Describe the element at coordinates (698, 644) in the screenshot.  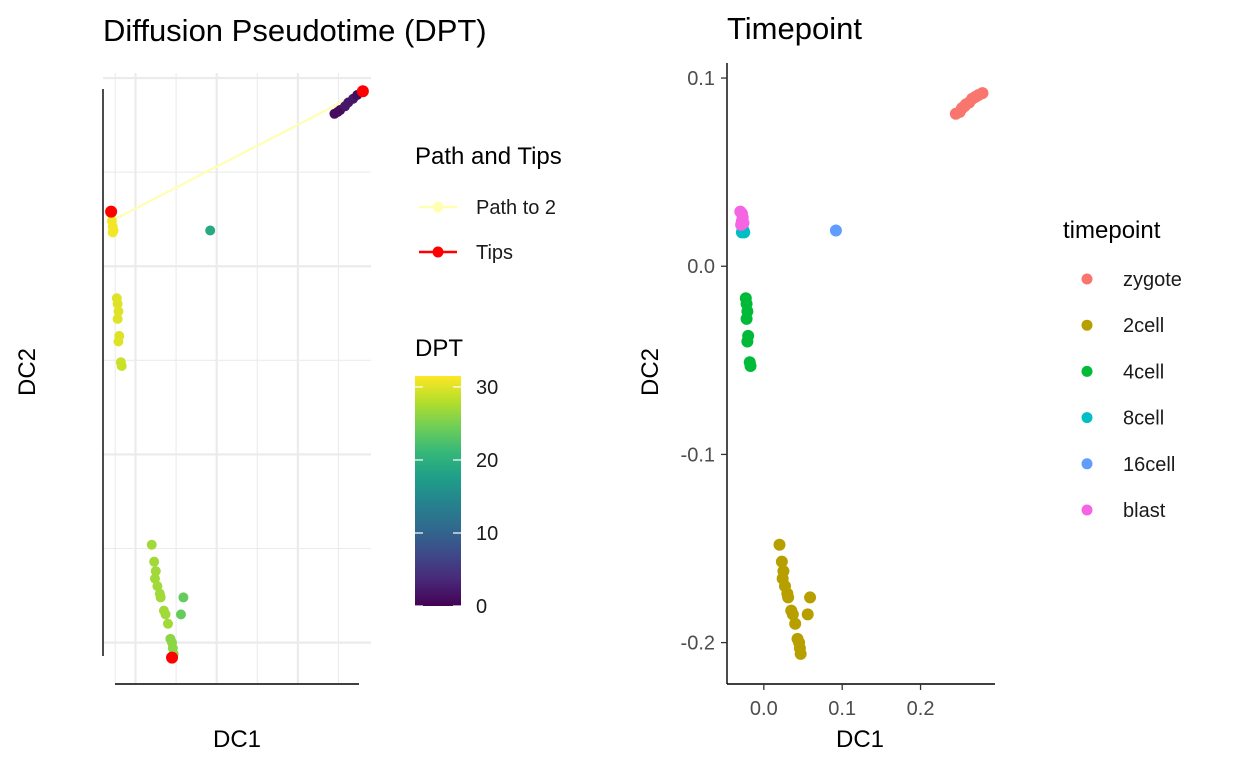
I see `tp-y-tick-label: -0.2` at that location.